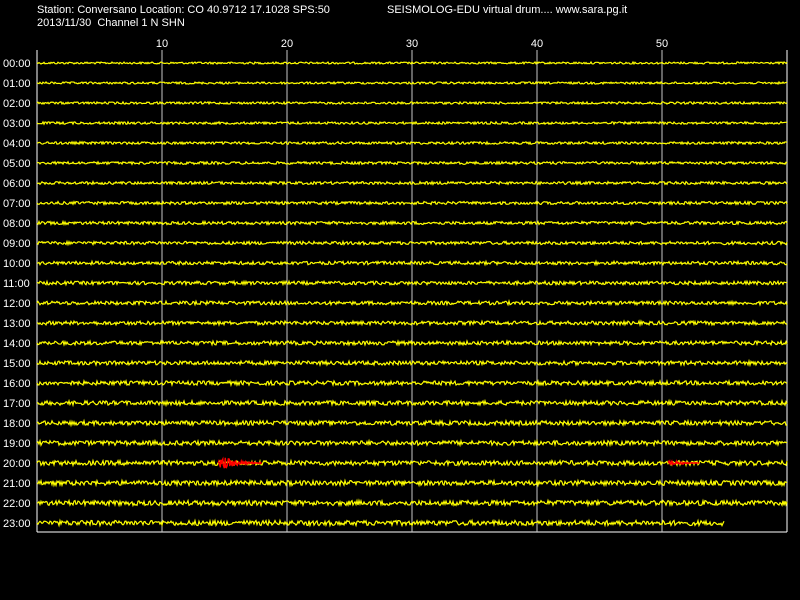  Describe the element at coordinates (412, 44) in the screenshot. I see `minute-tick-label: 30` at that location.